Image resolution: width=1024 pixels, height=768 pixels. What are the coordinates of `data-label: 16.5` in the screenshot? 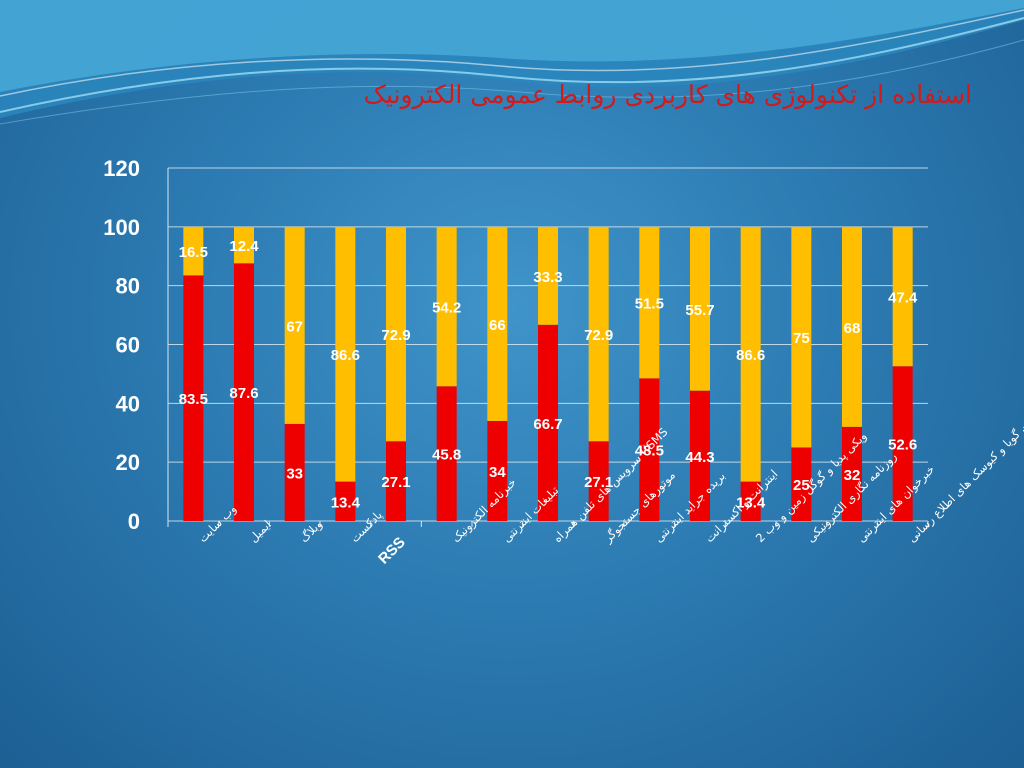 It's located at (193, 252).